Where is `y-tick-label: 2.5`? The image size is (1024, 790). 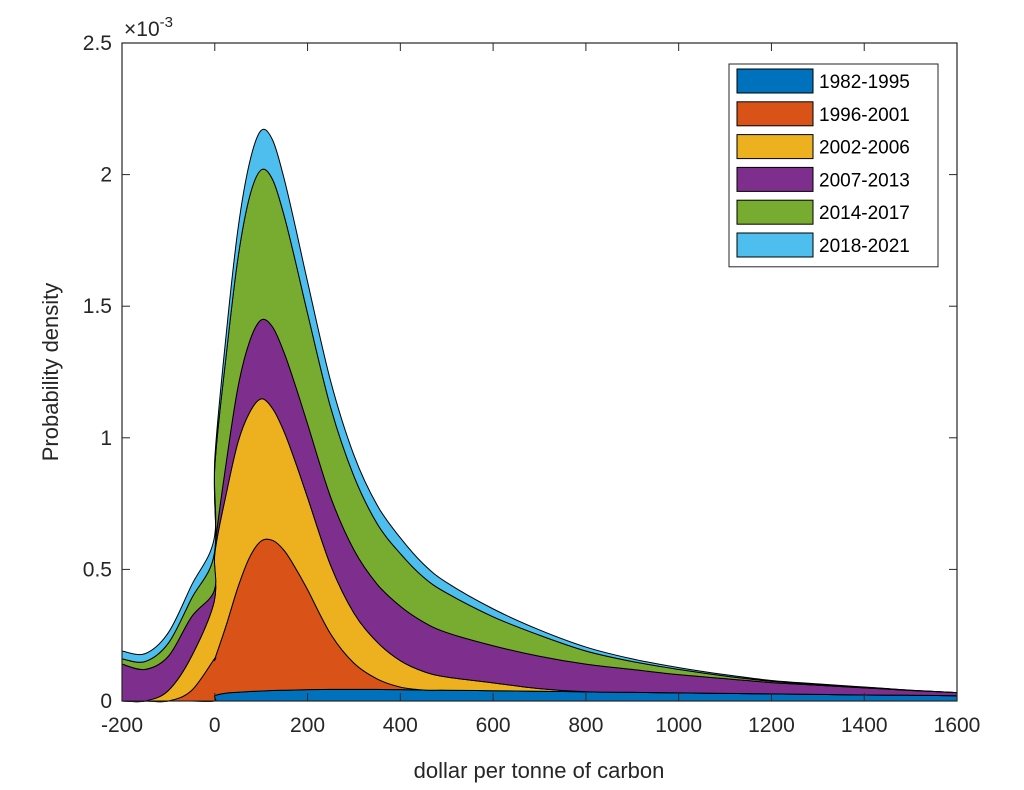 y-tick-label: 2.5 is located at coordinates (97, 43).